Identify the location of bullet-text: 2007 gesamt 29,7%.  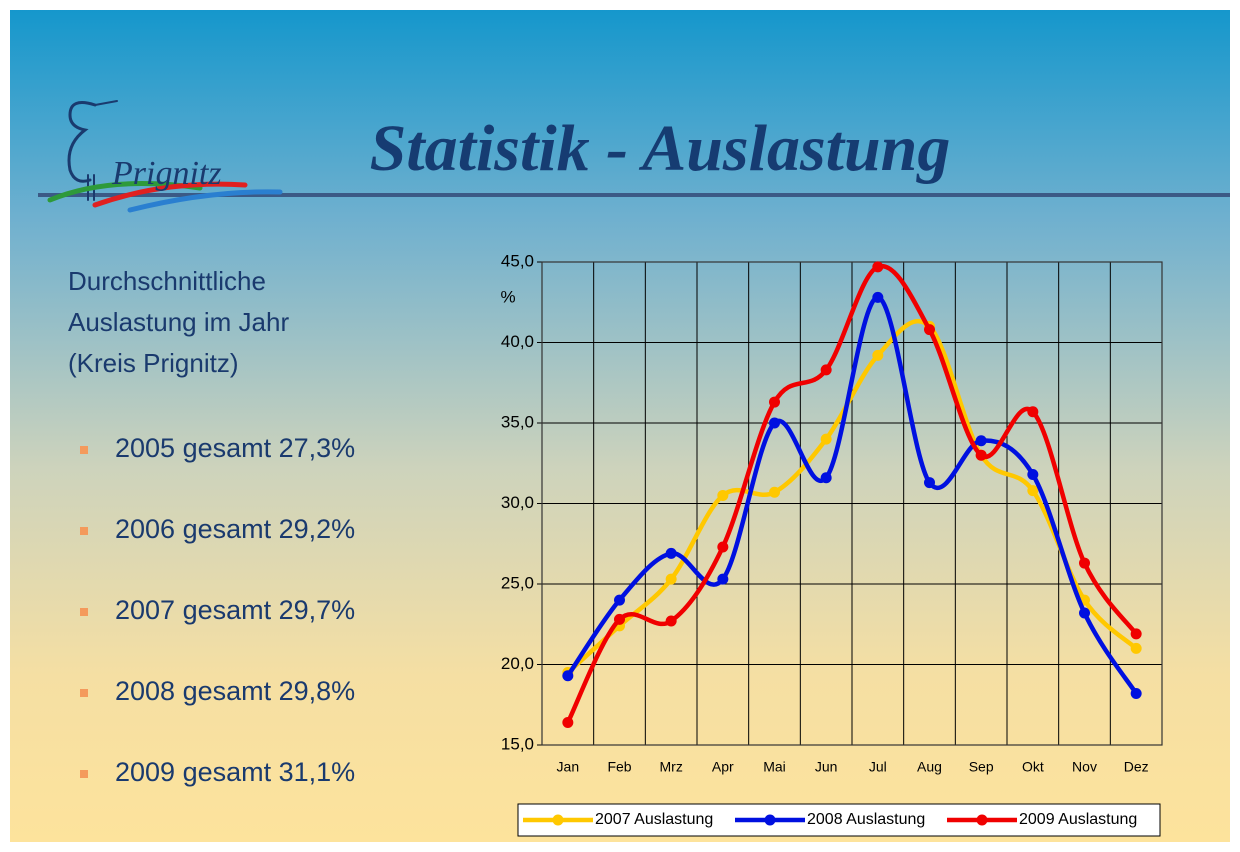
(235, 610).